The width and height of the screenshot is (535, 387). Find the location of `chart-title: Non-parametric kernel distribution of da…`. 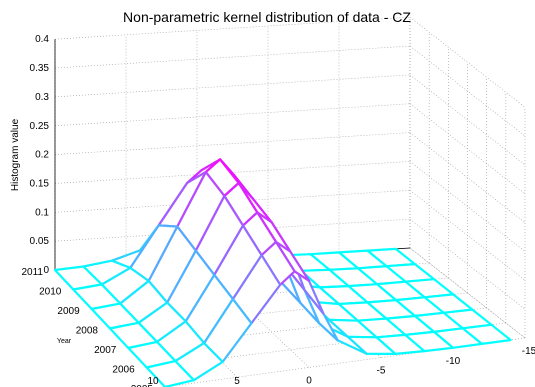

chart-title: Non-parametric kernel distribution of da… is located at coordinates (267, 17).